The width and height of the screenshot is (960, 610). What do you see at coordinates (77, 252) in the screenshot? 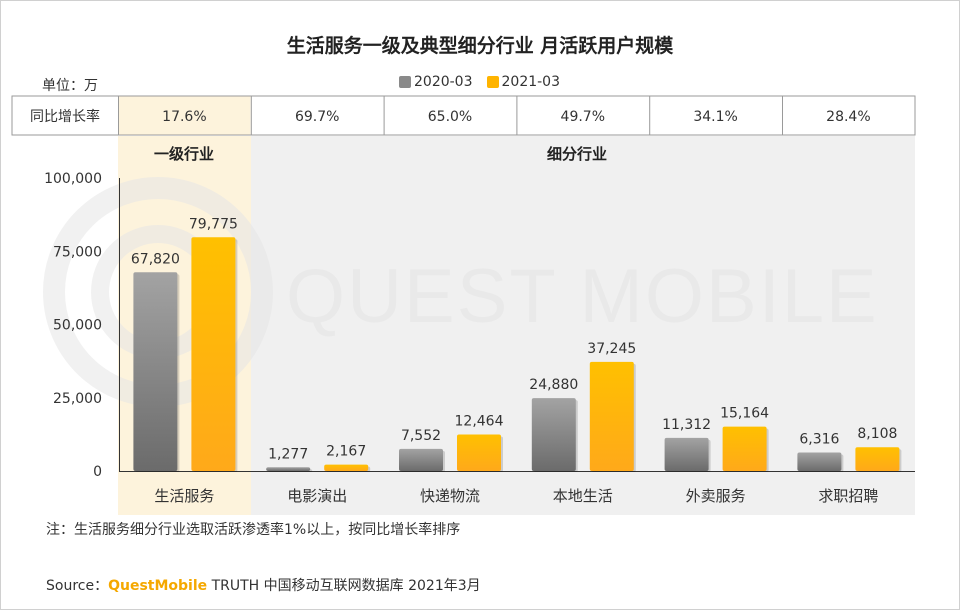
I see `y-tick-label: 75,000` at bounding box center [77, 252].